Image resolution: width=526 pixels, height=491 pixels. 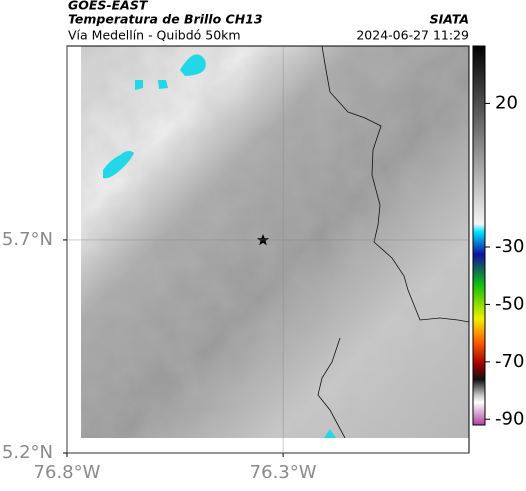 I want to click on colorbar-label: 20, so click(x=506, y=102).